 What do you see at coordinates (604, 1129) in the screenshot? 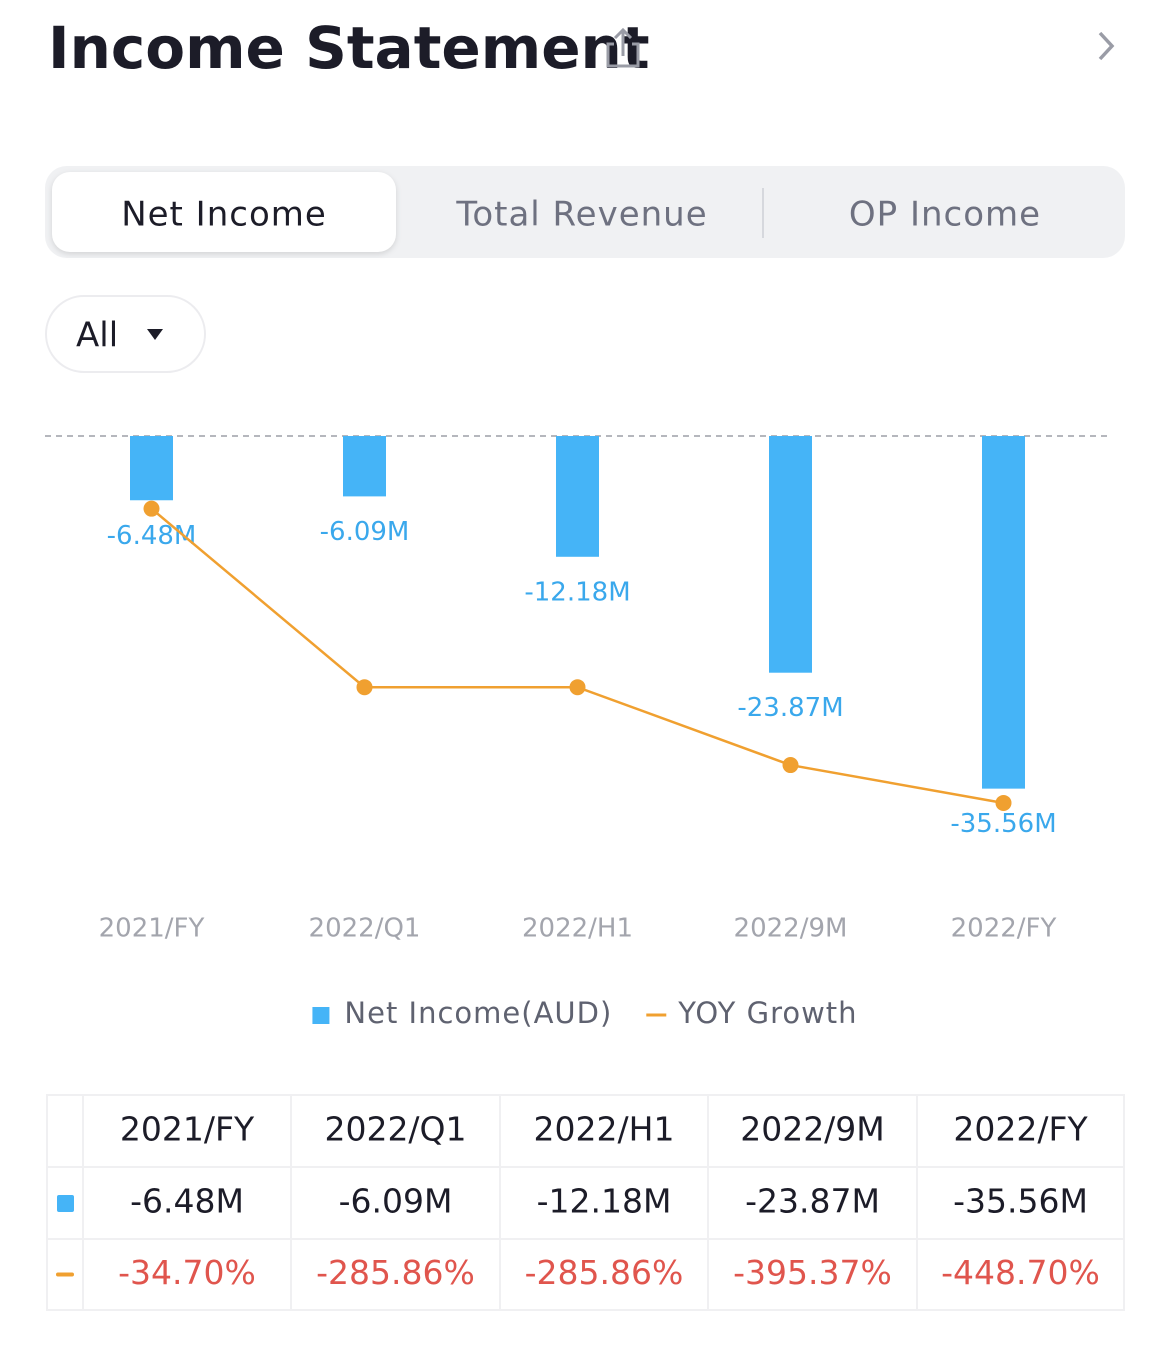
I see `table-header: 2022/H1` at bounding box center [604, 1129].